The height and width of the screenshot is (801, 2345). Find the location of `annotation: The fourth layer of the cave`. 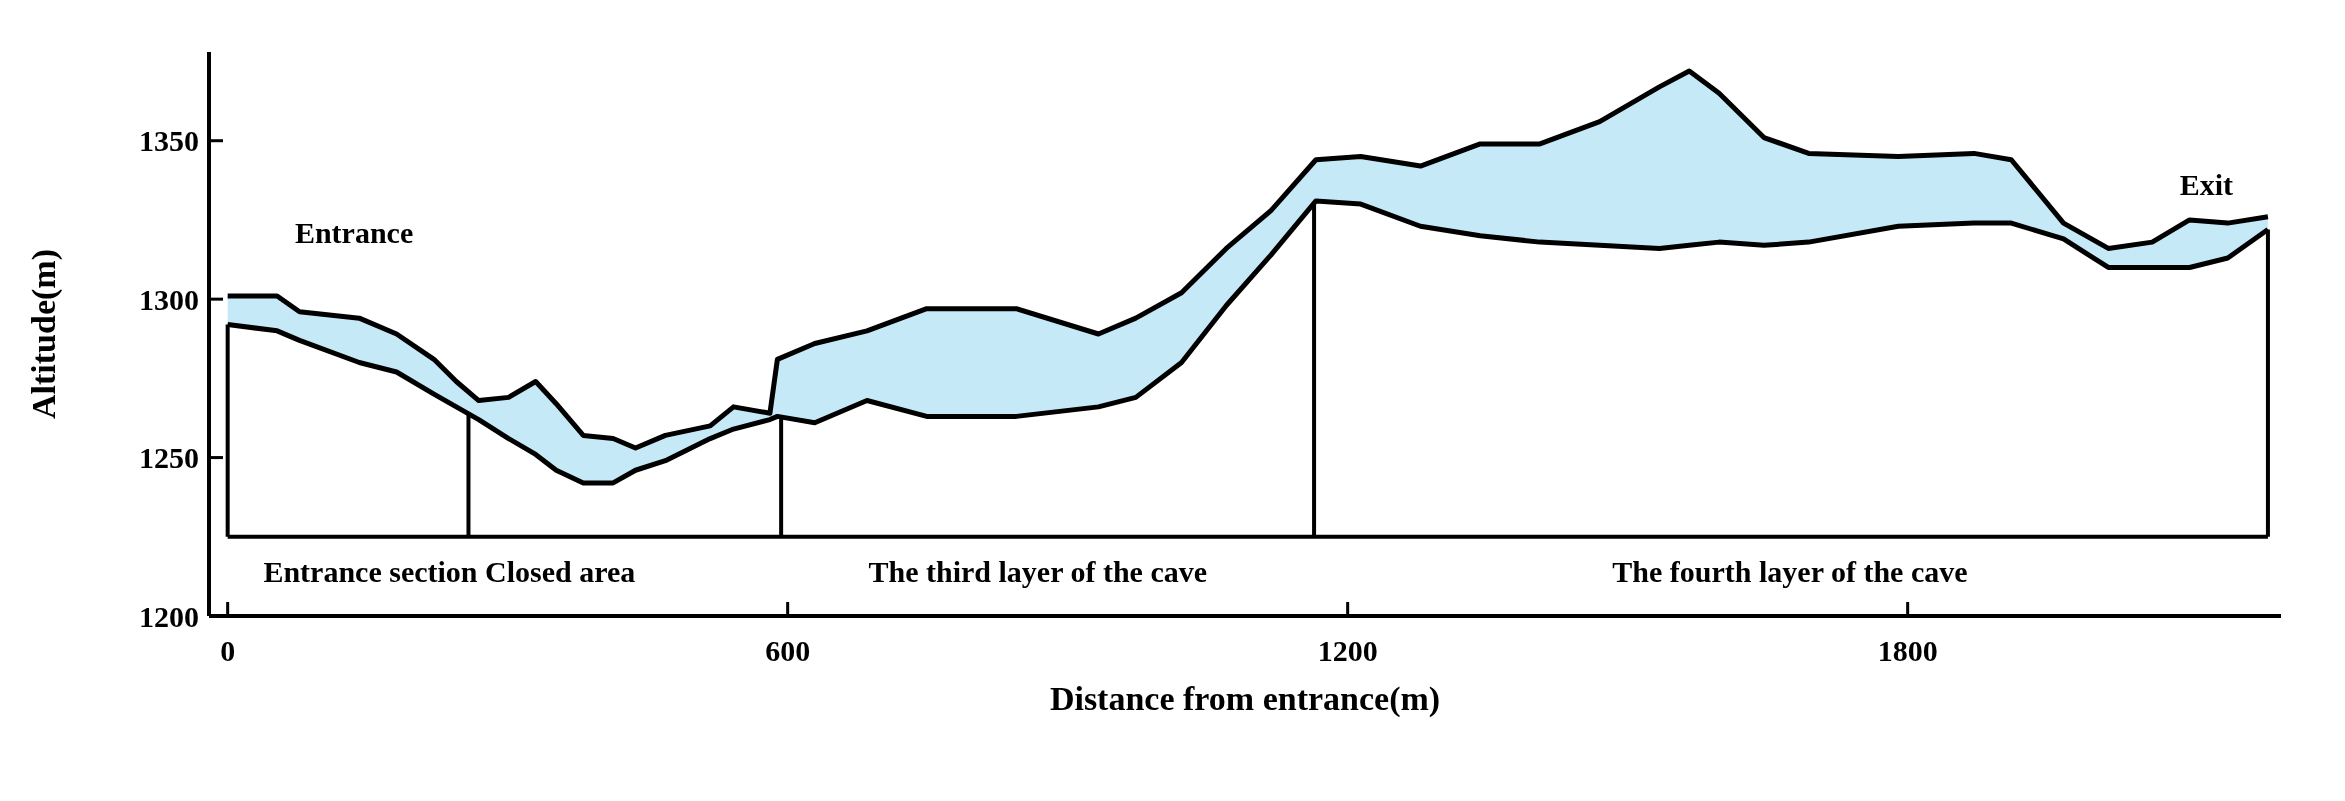

annotation: The fourth layer of the cave is located at coordinates (1790, 572).